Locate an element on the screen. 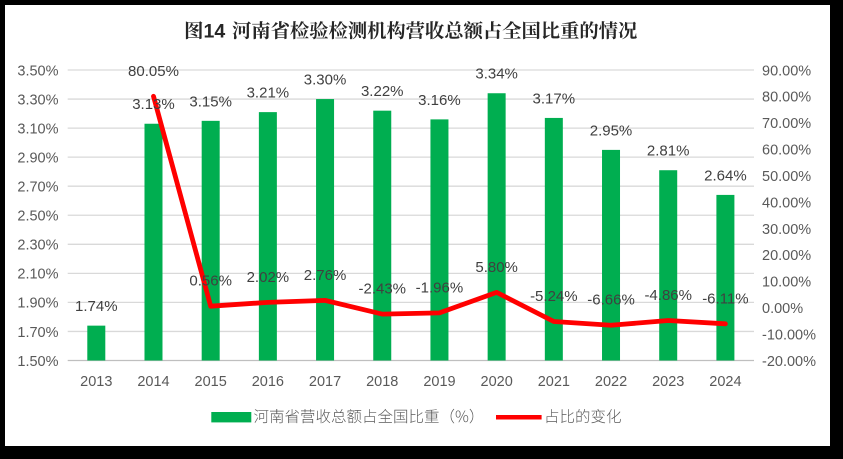 The height and width of the screenshot is (459, 843). svg-text: 2024 is located at coordinates (725, 382).